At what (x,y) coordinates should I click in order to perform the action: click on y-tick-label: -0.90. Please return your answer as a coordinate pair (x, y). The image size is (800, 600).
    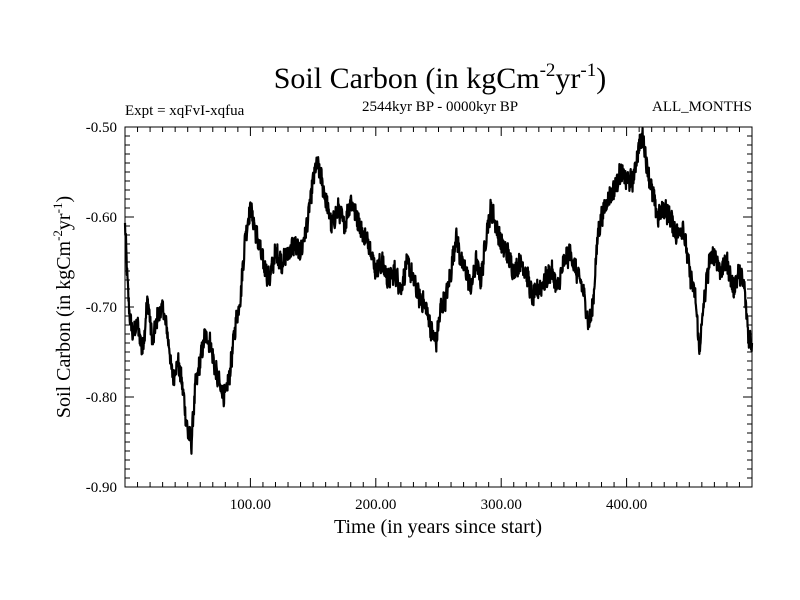
    Looking at the image, I should click on (101, 488).